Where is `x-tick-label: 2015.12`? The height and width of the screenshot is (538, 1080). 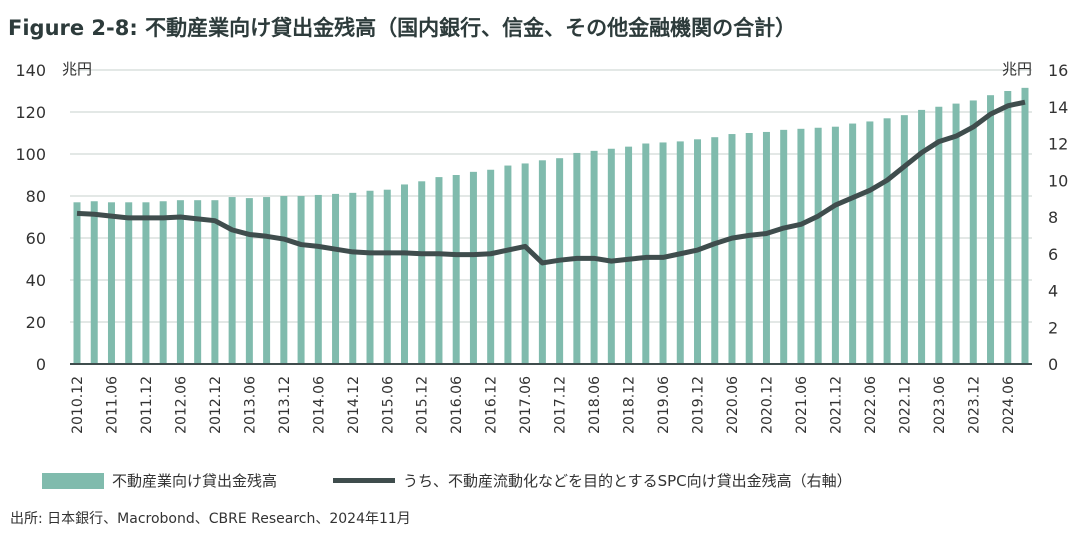
x-tick-label: 2015.12 is located at coordinates (423, 405).